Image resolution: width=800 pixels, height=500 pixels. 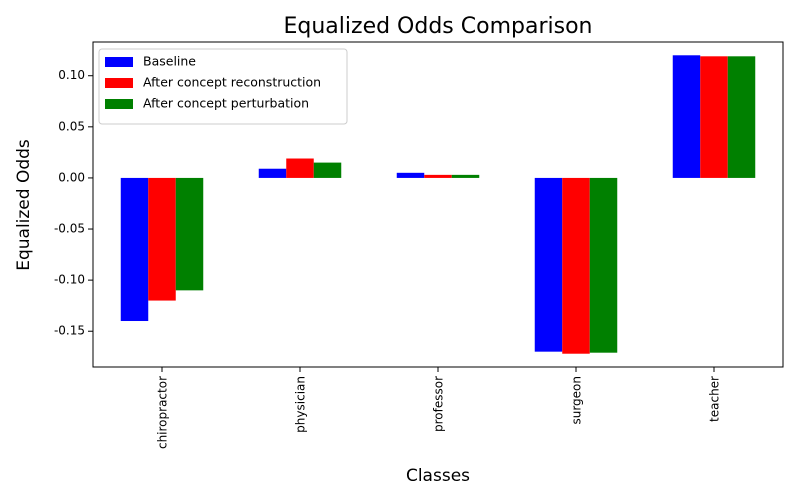 What do you see at coordinates (71, 75) in the screenshot?
I see `y-tick-label: 0.10` at bounding box center [71, 75].